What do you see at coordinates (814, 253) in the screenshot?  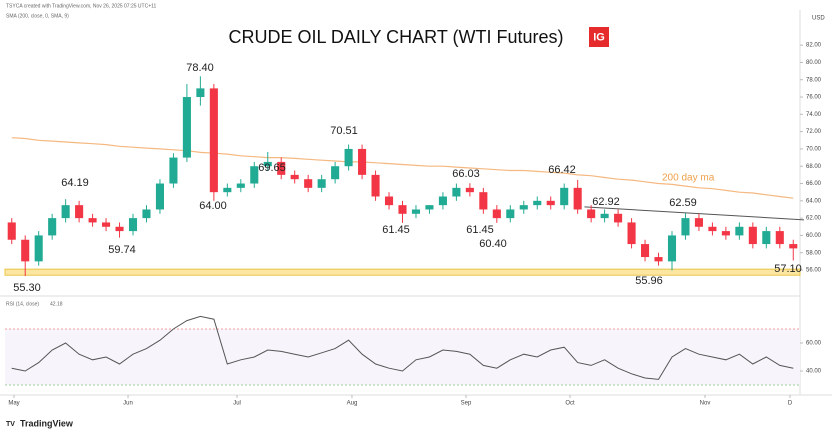 I see `y-tick-label: 58.00` at bounding box center [814, 253].